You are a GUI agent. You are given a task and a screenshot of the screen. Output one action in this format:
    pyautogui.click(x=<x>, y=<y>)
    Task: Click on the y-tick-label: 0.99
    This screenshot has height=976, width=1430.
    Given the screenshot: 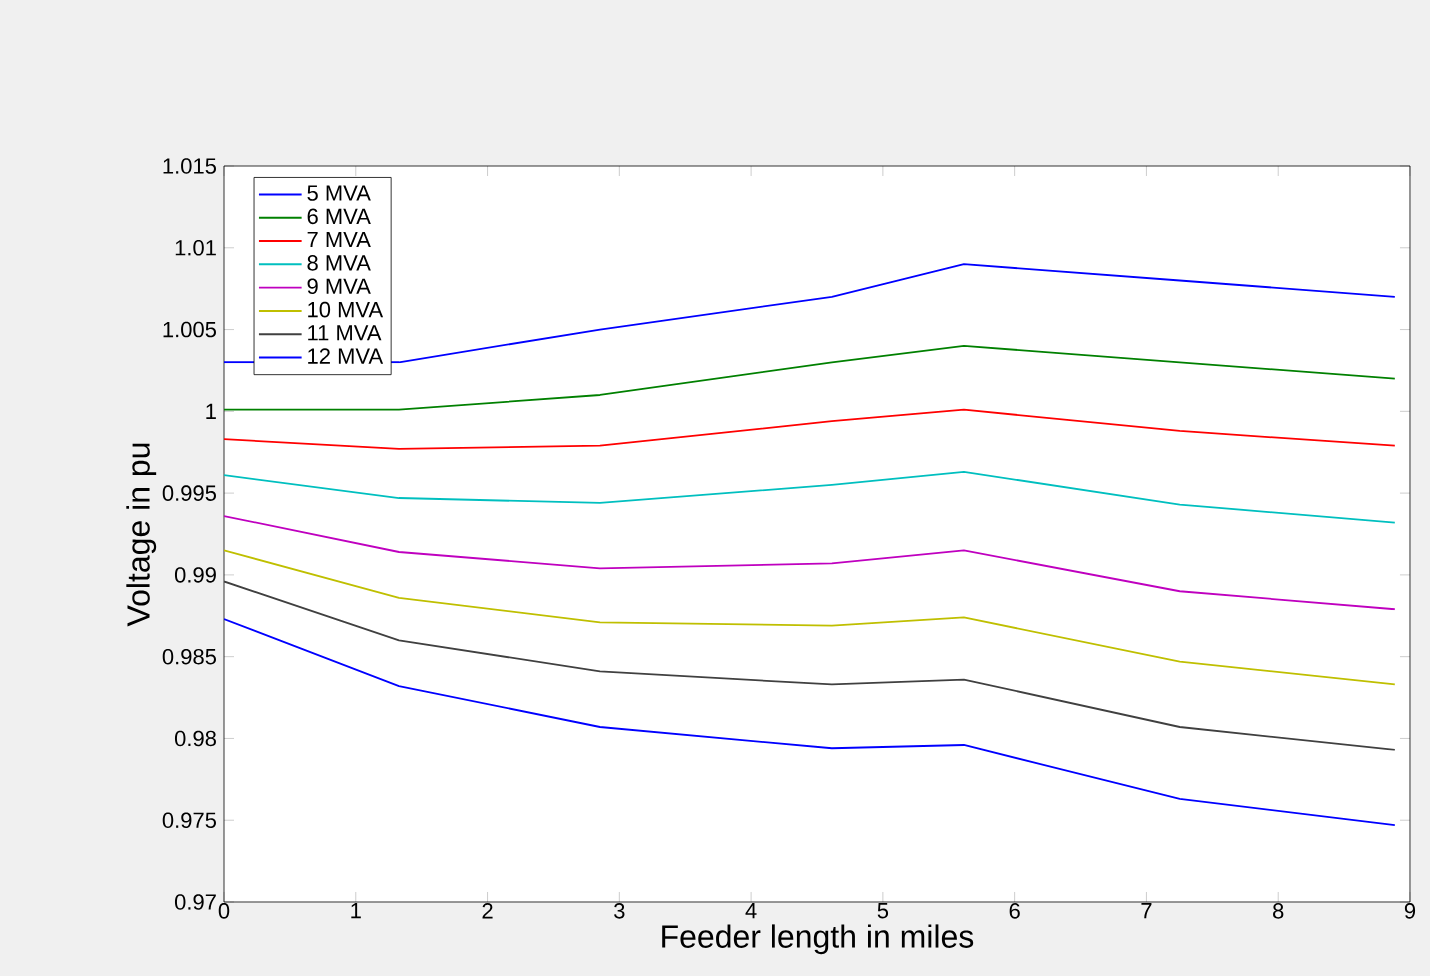 What is the action you would take?
    pyautogui.click(x=195, y=575)
    